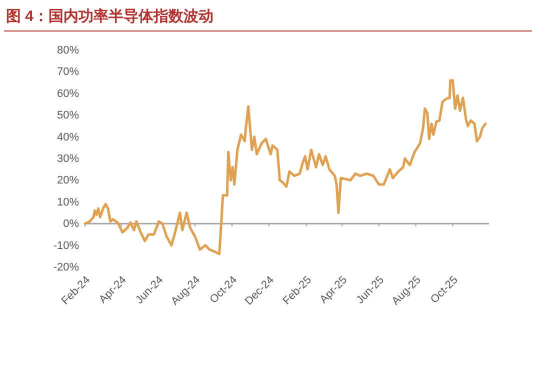 The image size is (536, 386). What do you see at coordinates (71, 224) in the screenshot?
I see `y-tick-label: 0%` at bounding box center [71, 224].